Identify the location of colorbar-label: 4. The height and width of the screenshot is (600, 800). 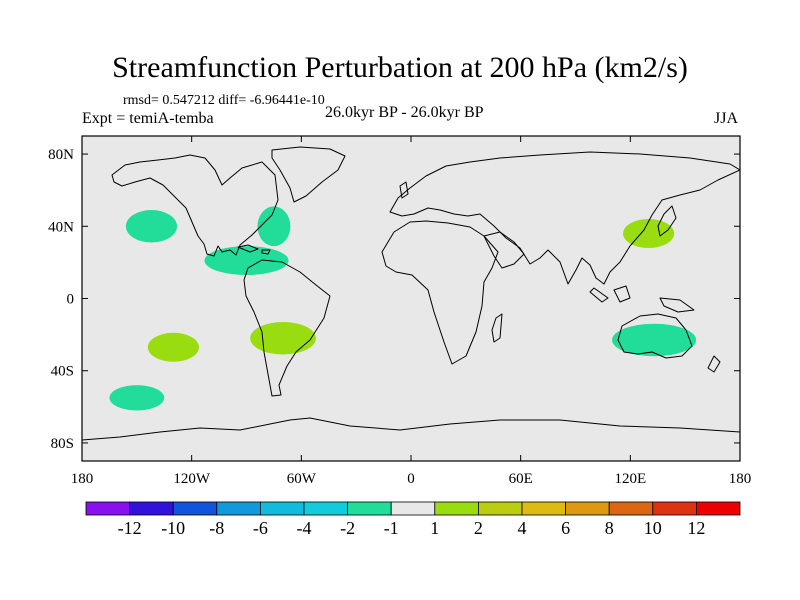
(522, 528).